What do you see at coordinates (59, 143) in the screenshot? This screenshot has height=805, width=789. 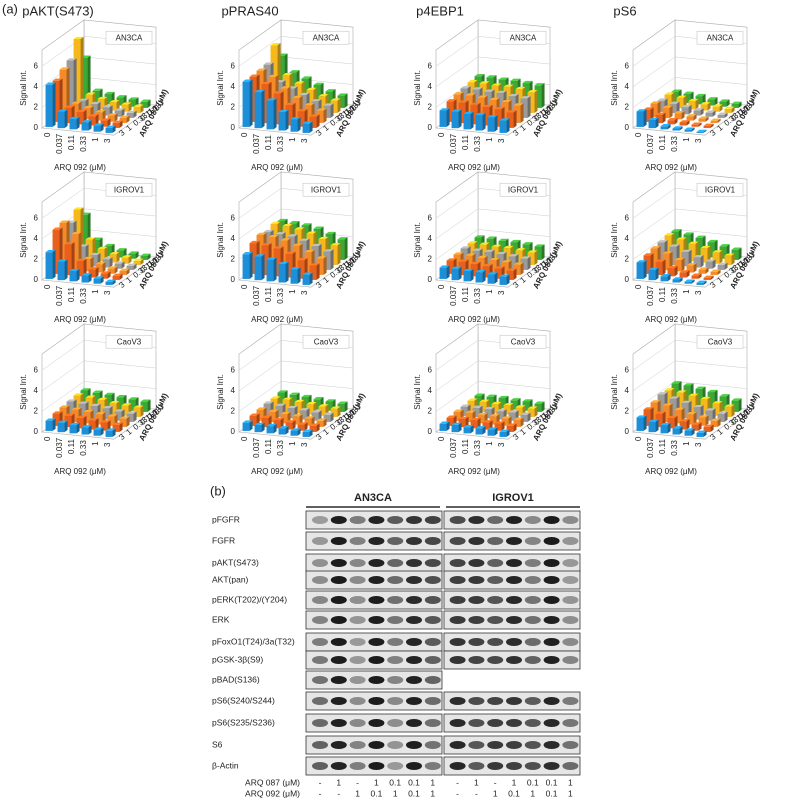 I see `x-tick-label: 0.037` at bounding box center [59, 143].